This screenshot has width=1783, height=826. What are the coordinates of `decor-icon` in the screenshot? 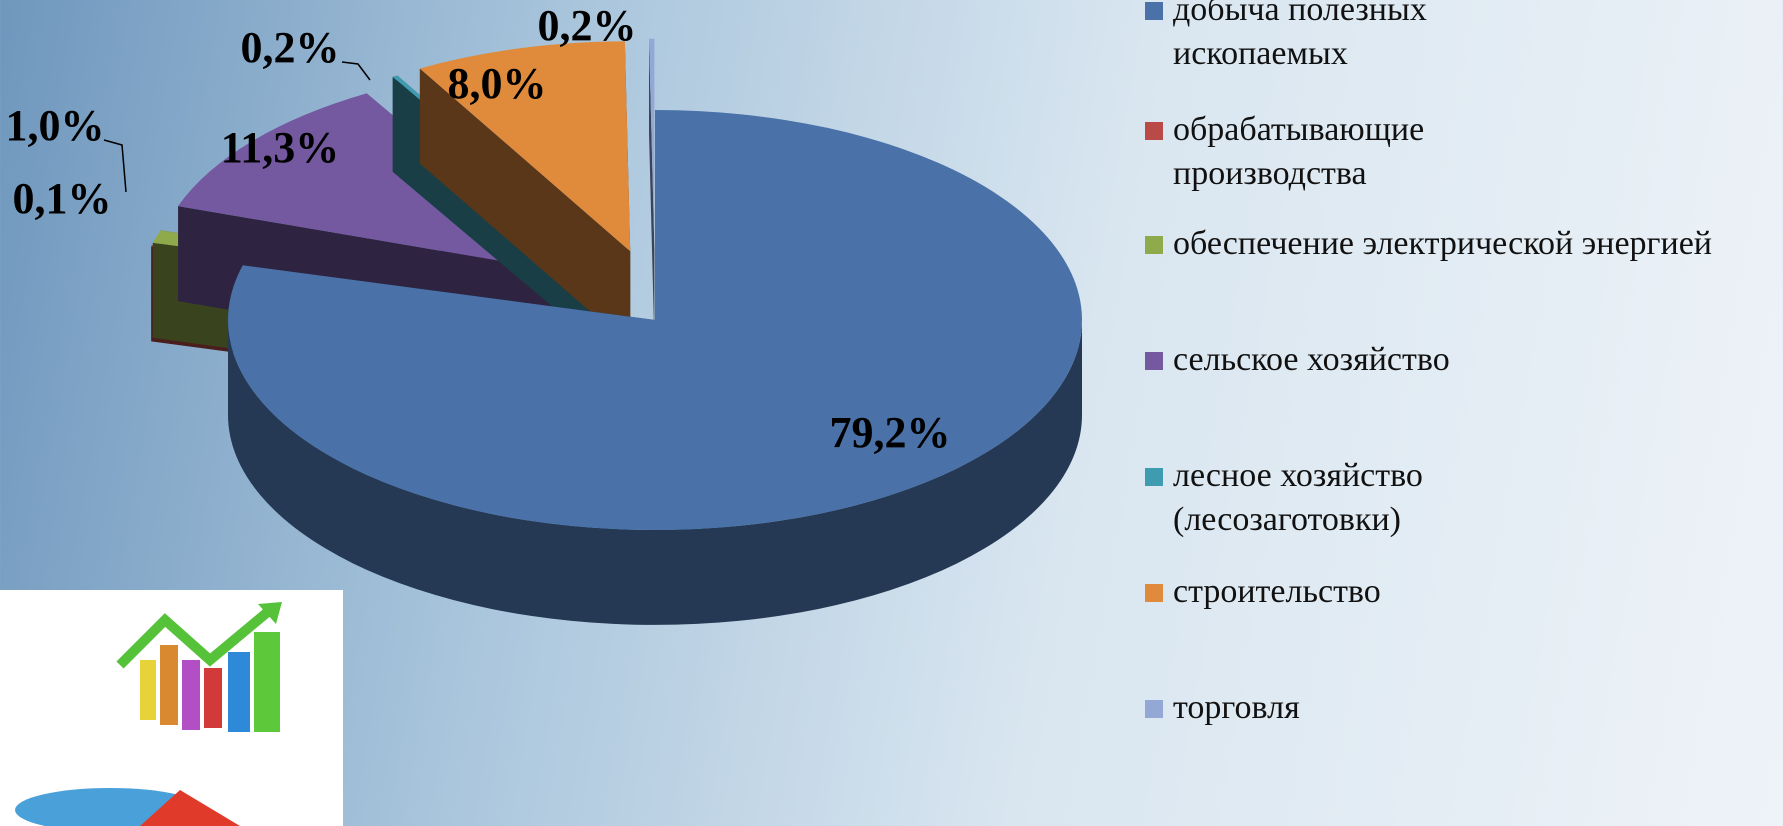 It's located at (171, 708).